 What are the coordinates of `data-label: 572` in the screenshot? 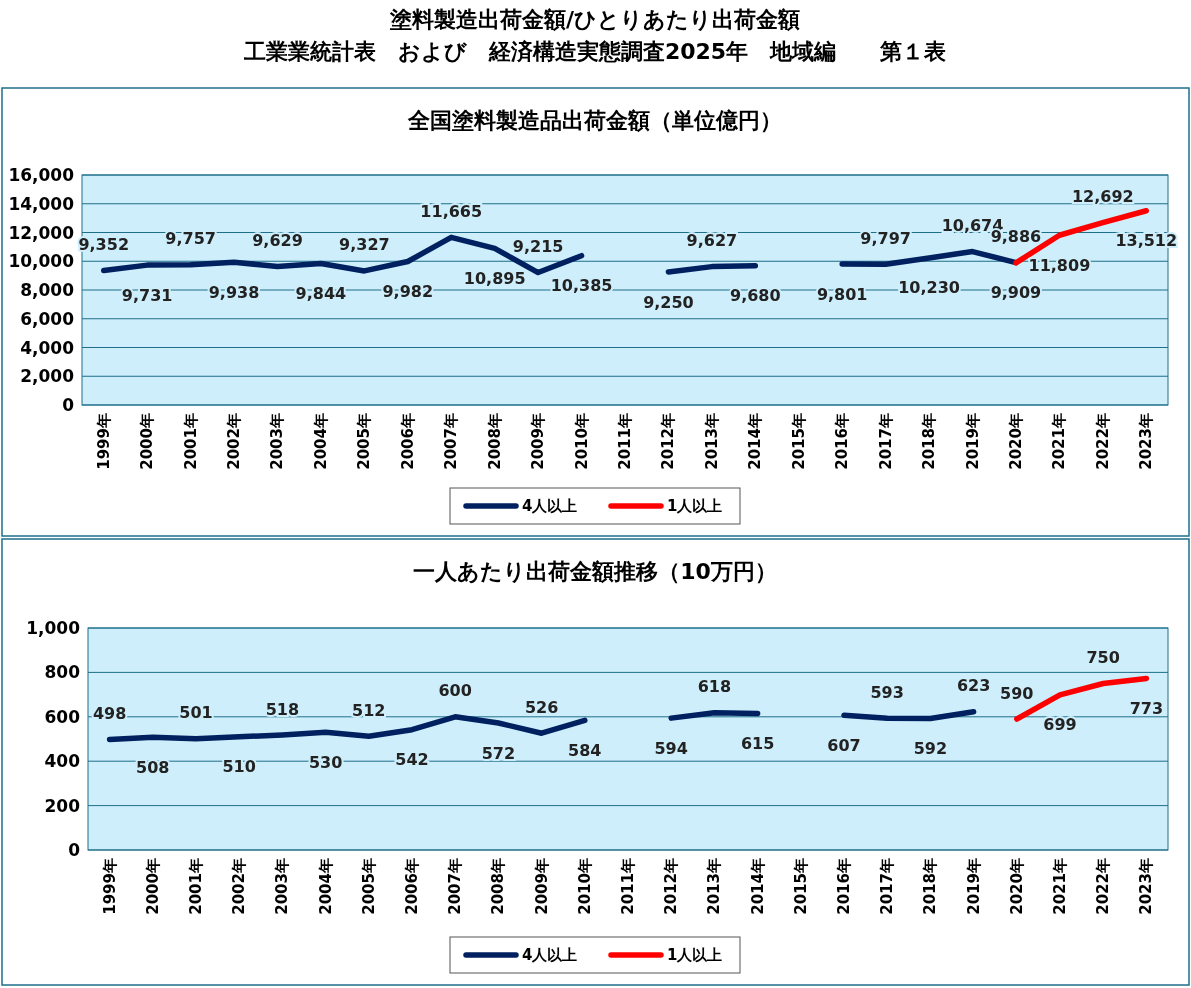 It's located at (498, 753).